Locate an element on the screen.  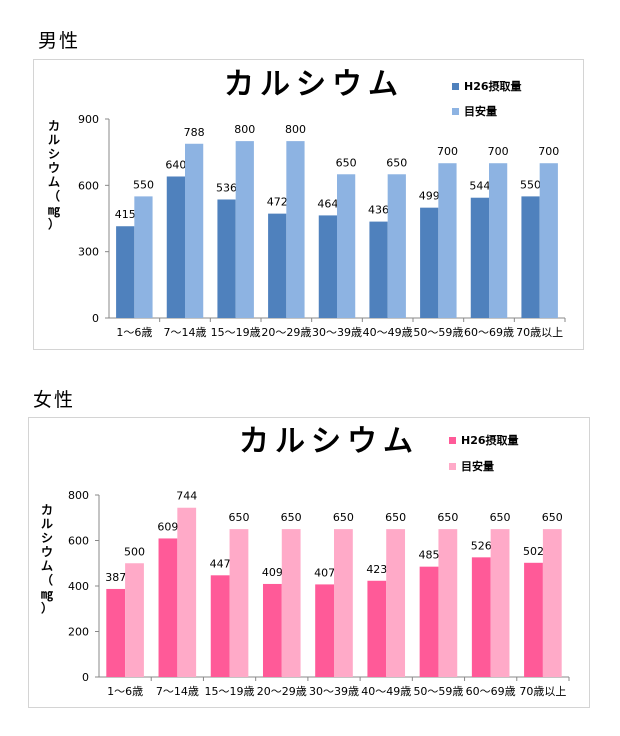
y-axis-label: ル is located at coordinates (47, 524).